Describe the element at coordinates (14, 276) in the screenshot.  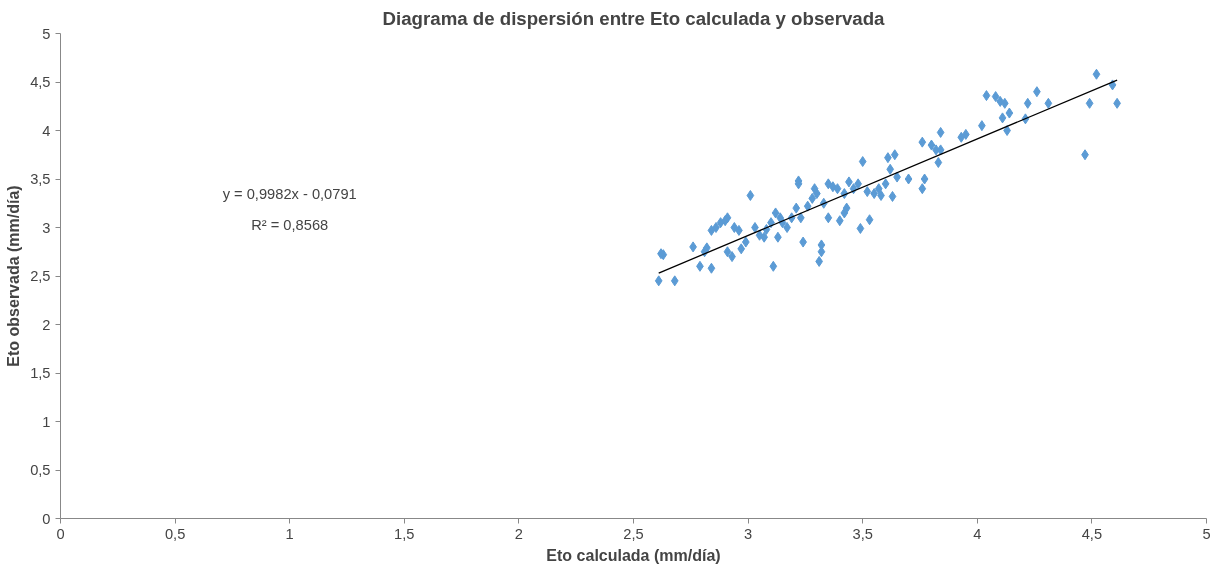
I see `y-axis-title: Eto observada (mm/día)` at that location.